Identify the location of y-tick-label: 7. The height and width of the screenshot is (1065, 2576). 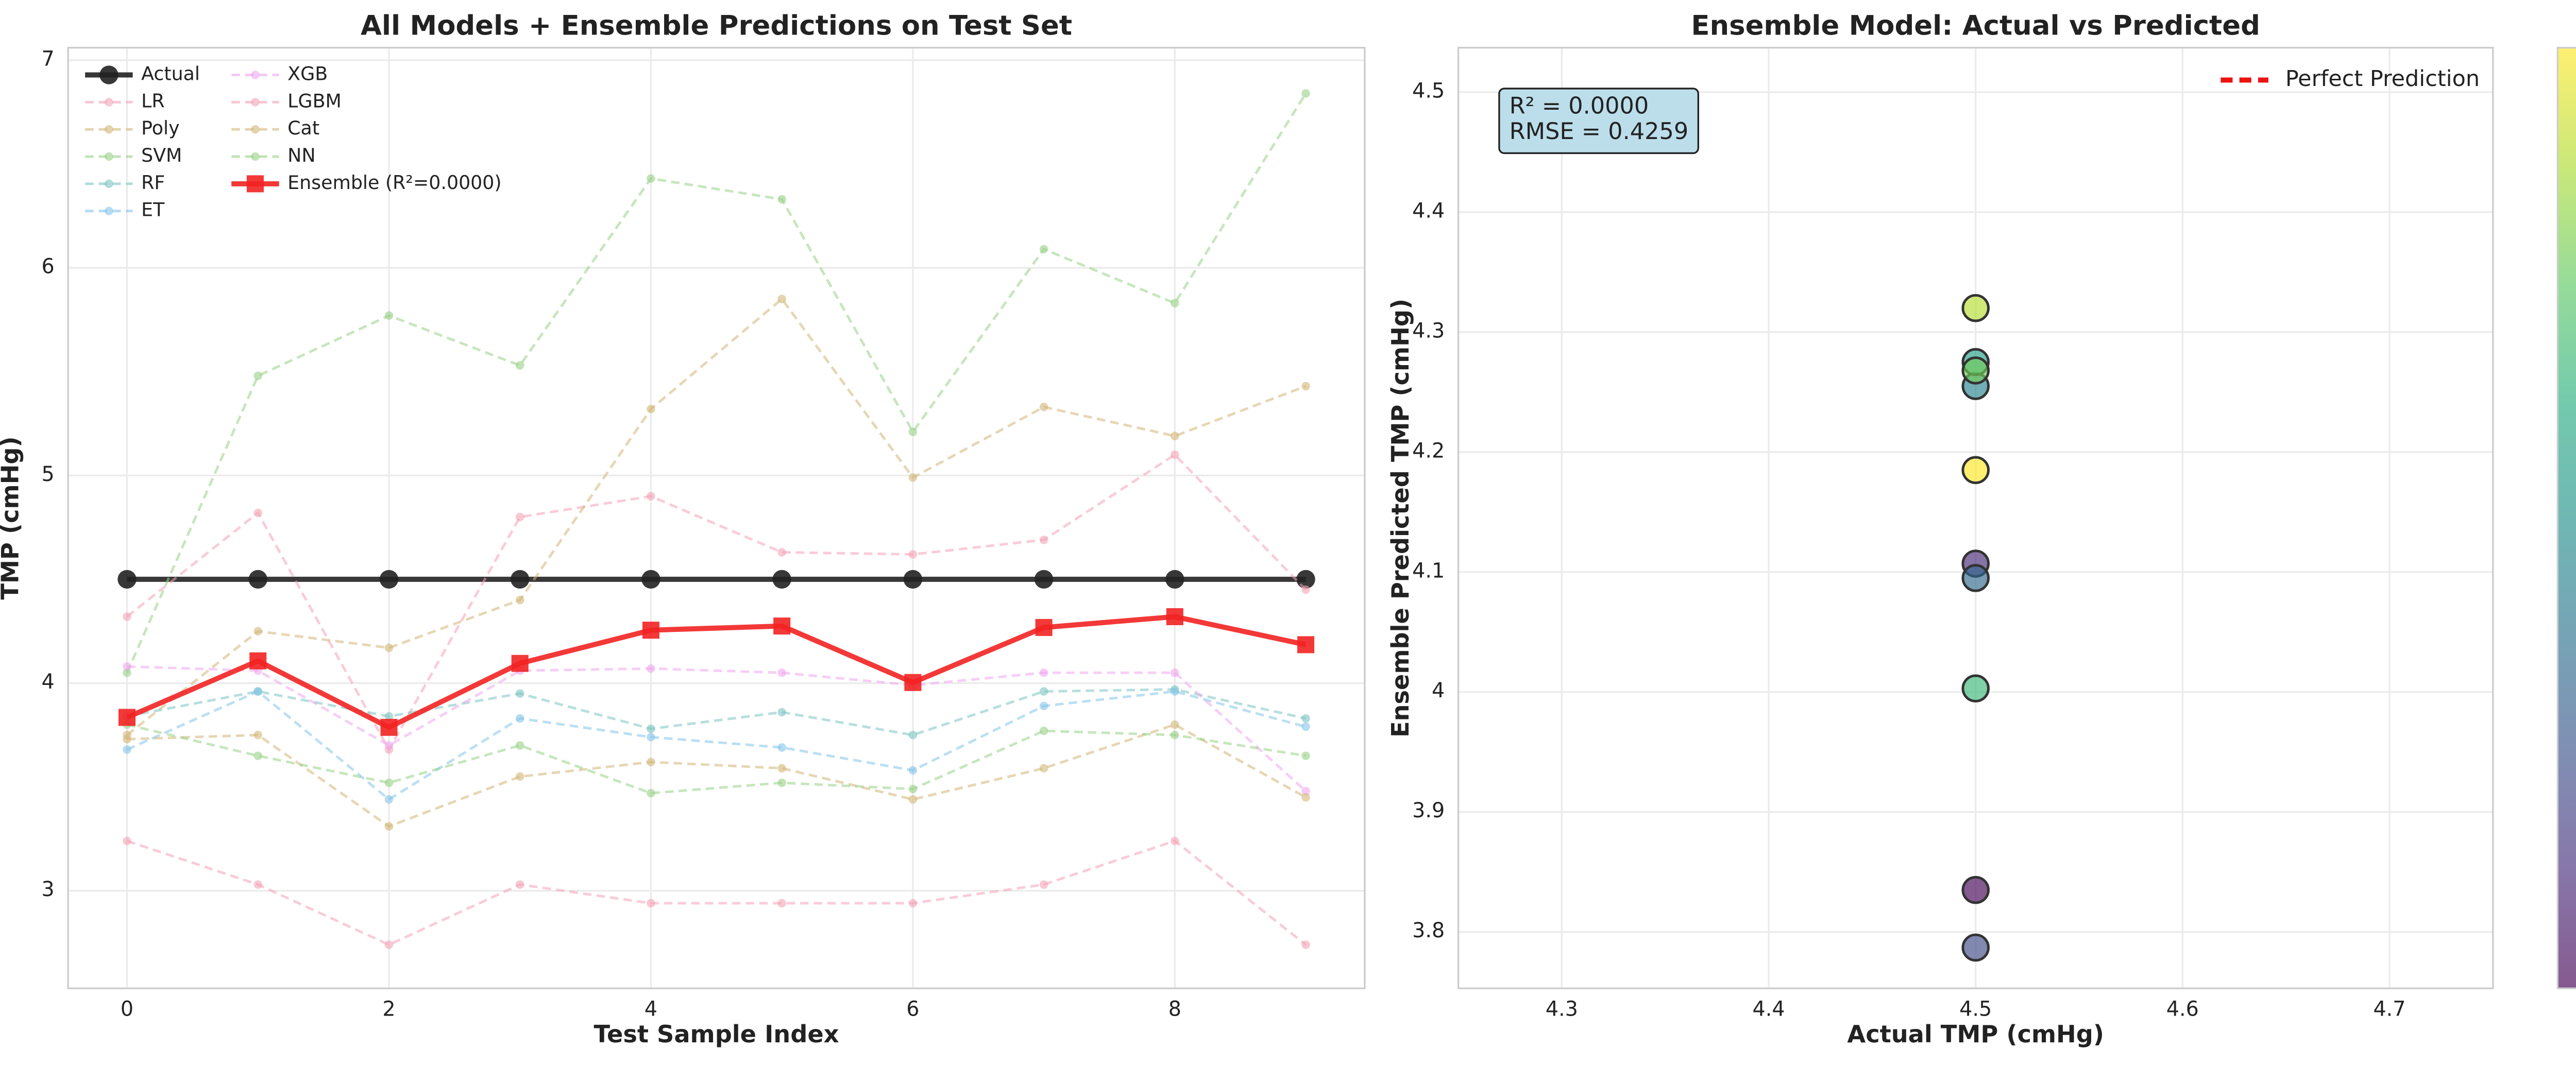
(47, 59).